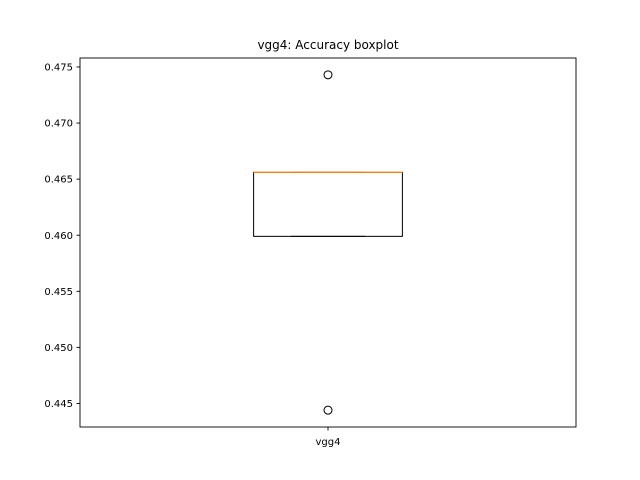  Describe the element at coordinates (58, 180) in the screenshot. I see `y-tick-label: 0.465` at that location.